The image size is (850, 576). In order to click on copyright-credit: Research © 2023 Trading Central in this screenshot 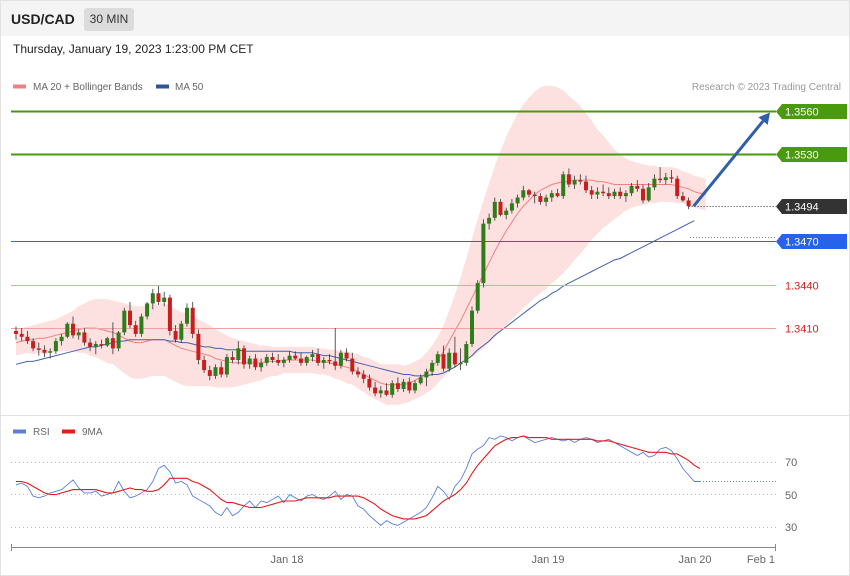, I will do `click(766, 87)`.